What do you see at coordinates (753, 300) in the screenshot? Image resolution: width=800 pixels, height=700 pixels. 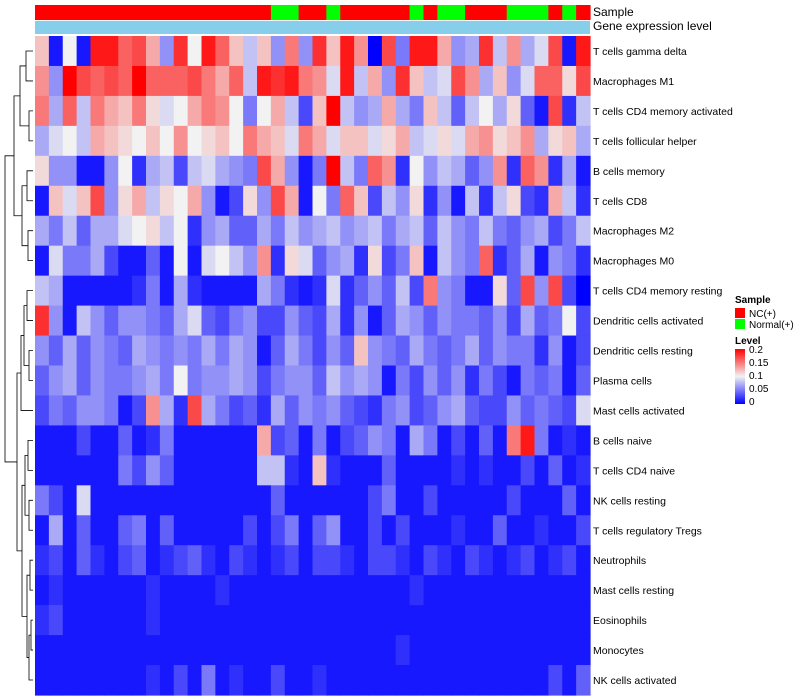 I see `legend-sample-title: Sample` at bounding box center [753, 300].